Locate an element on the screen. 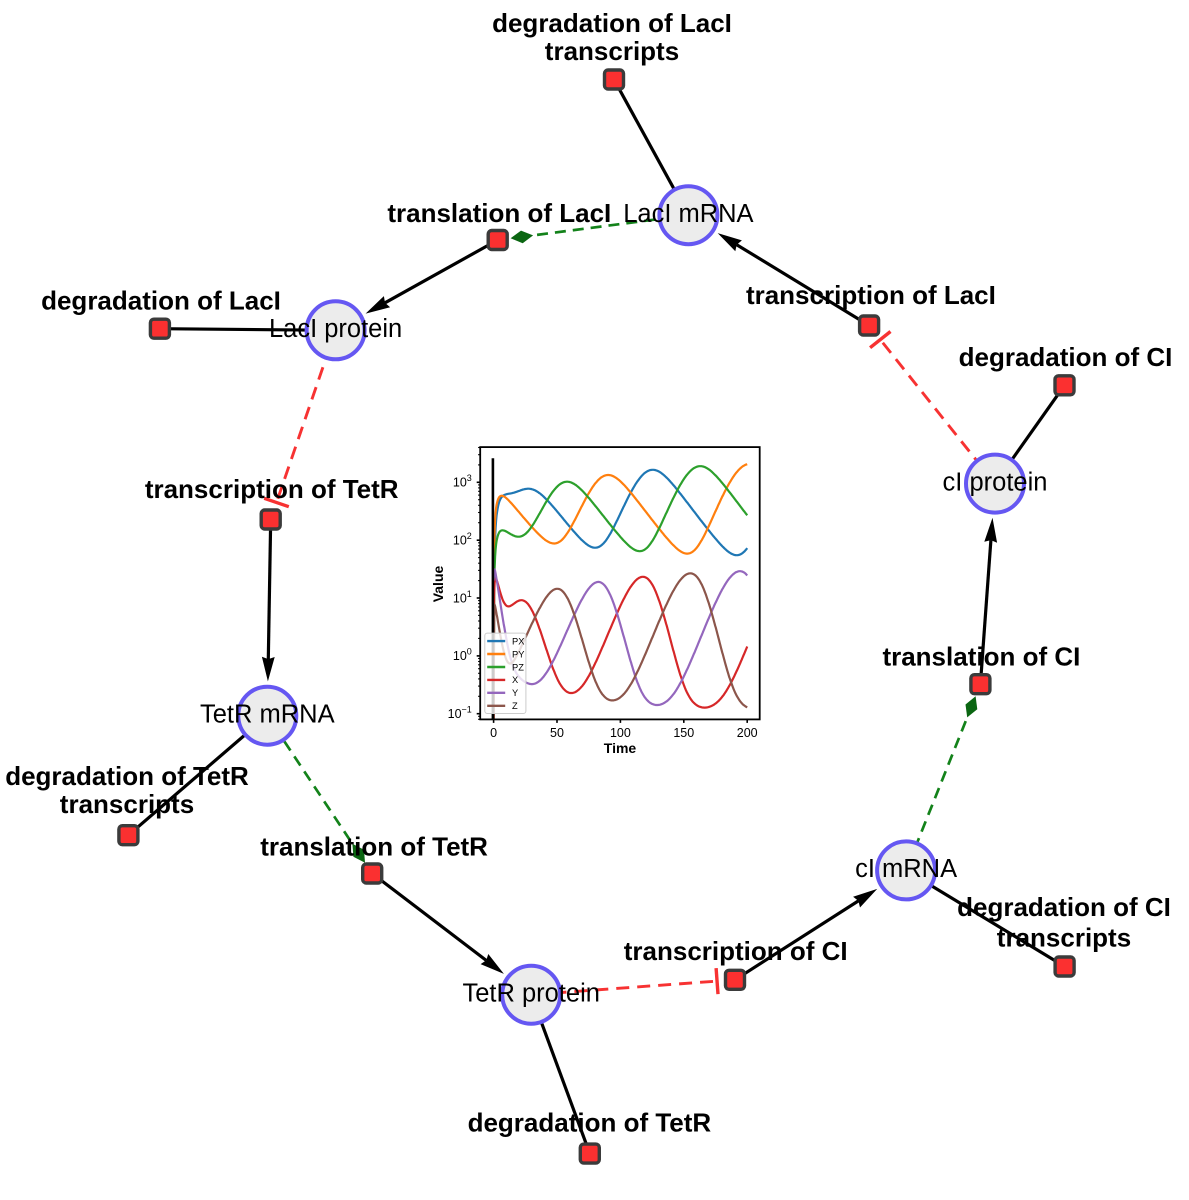 The height and width of the screenshot is (1200, 1189). svg-text: PZ is located at coordinates (518, 667).